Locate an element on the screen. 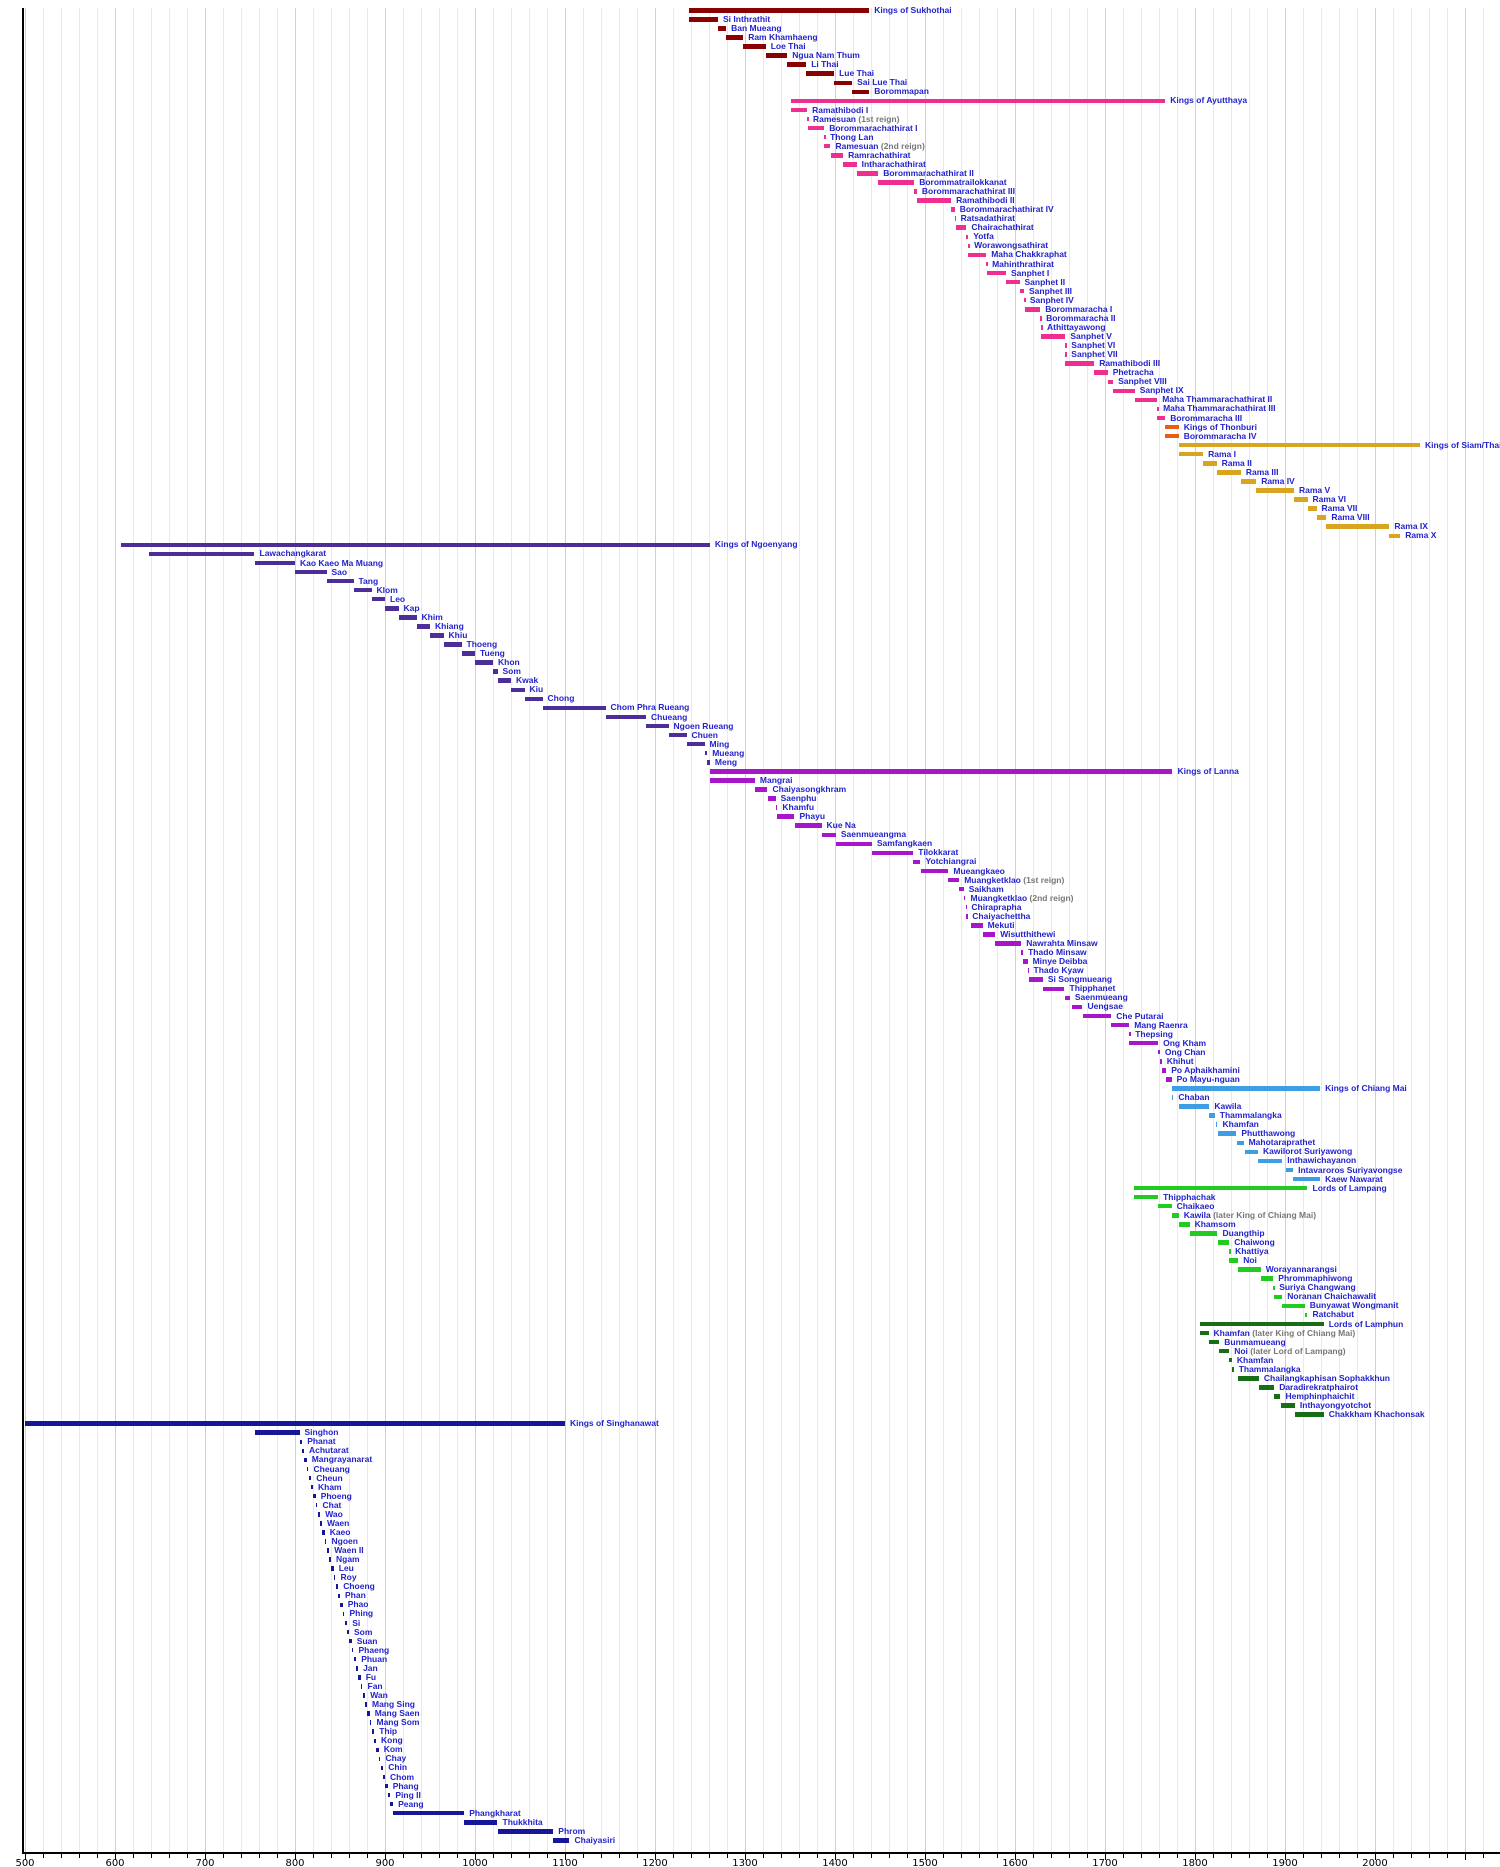 Image resolution: width=1500 pixels, height=1867 pixels. reign-label: Mangrayanarat is located at coordinates (342, 1459).